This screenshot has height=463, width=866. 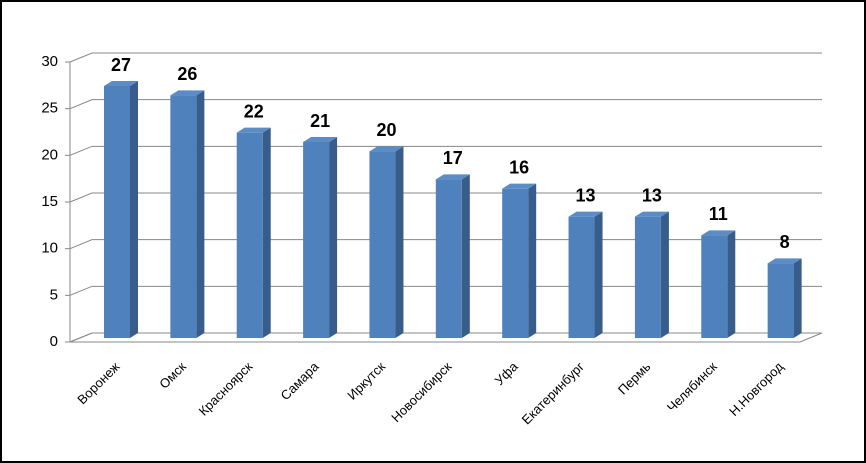 What do you see at coordinates (121, 65) in the screenshot?
I see `data-label: 27` at bounding box center [121, 65].